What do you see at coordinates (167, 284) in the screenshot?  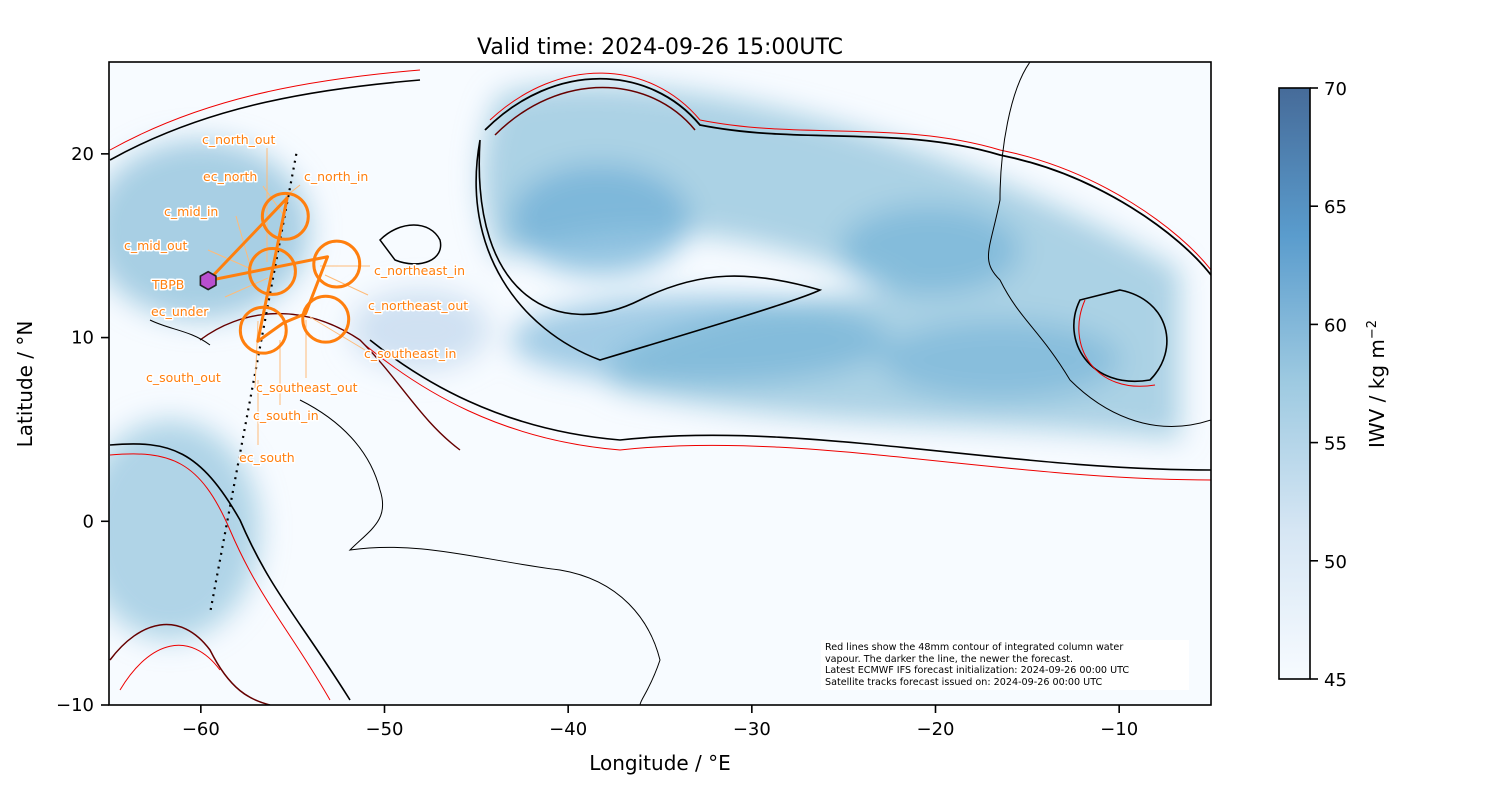 I see `label-tbpb: TBPB` at bounding box center [167, 284].